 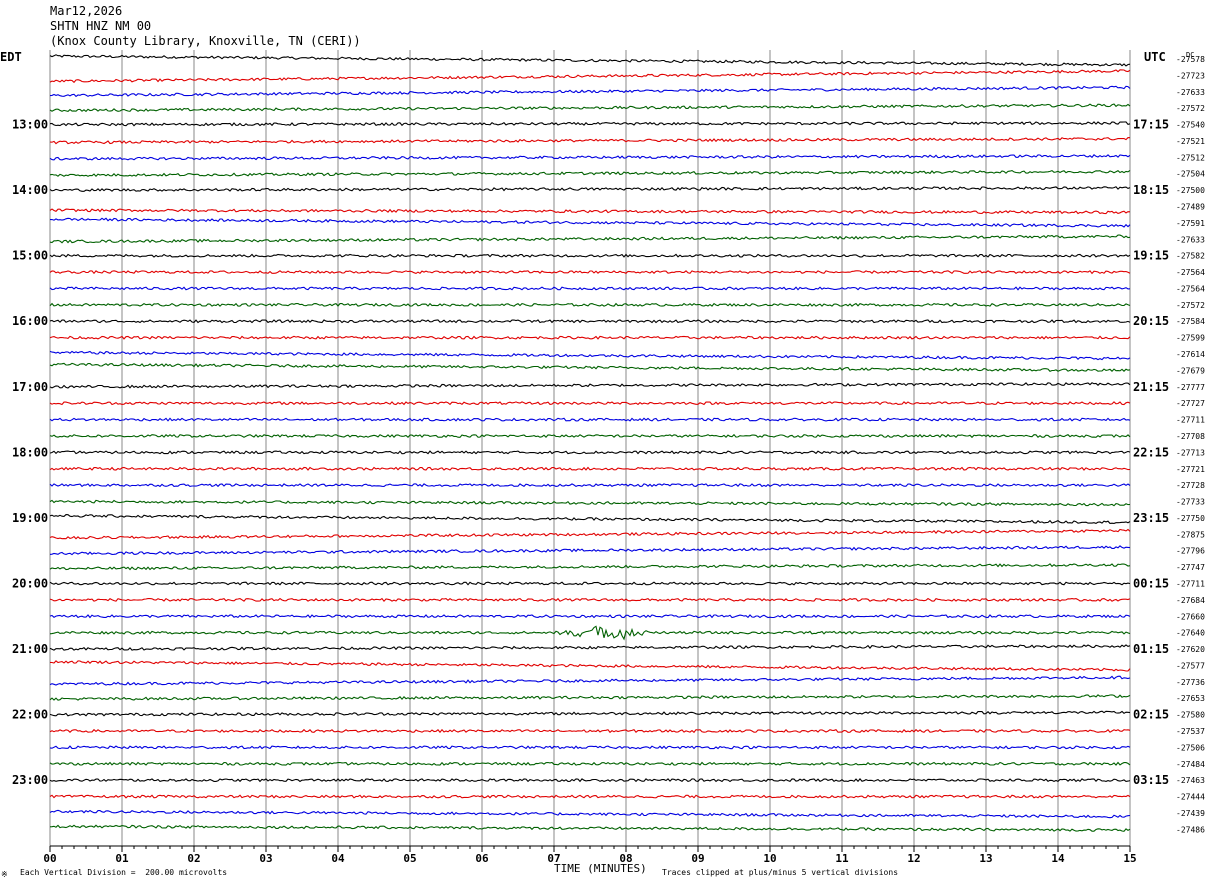 What do you see at coordinates (1190, 698) in the screenshot?
I see `trace-offset-label: -27653` at bounding box center [1190, 698].